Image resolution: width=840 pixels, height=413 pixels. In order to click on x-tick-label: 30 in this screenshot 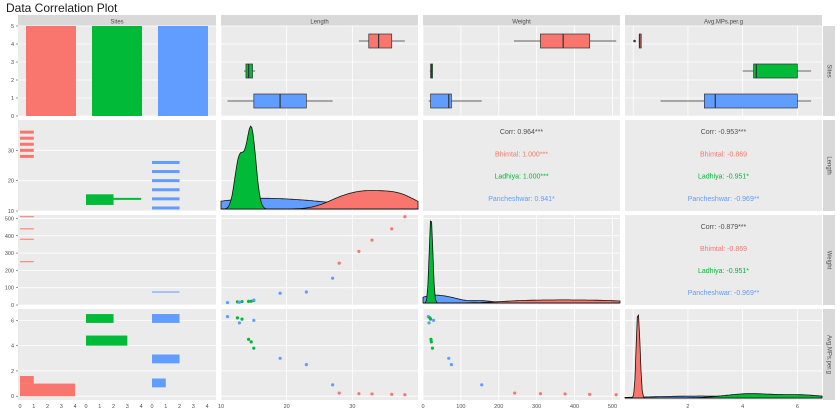, I will do `click(352, 407)`.